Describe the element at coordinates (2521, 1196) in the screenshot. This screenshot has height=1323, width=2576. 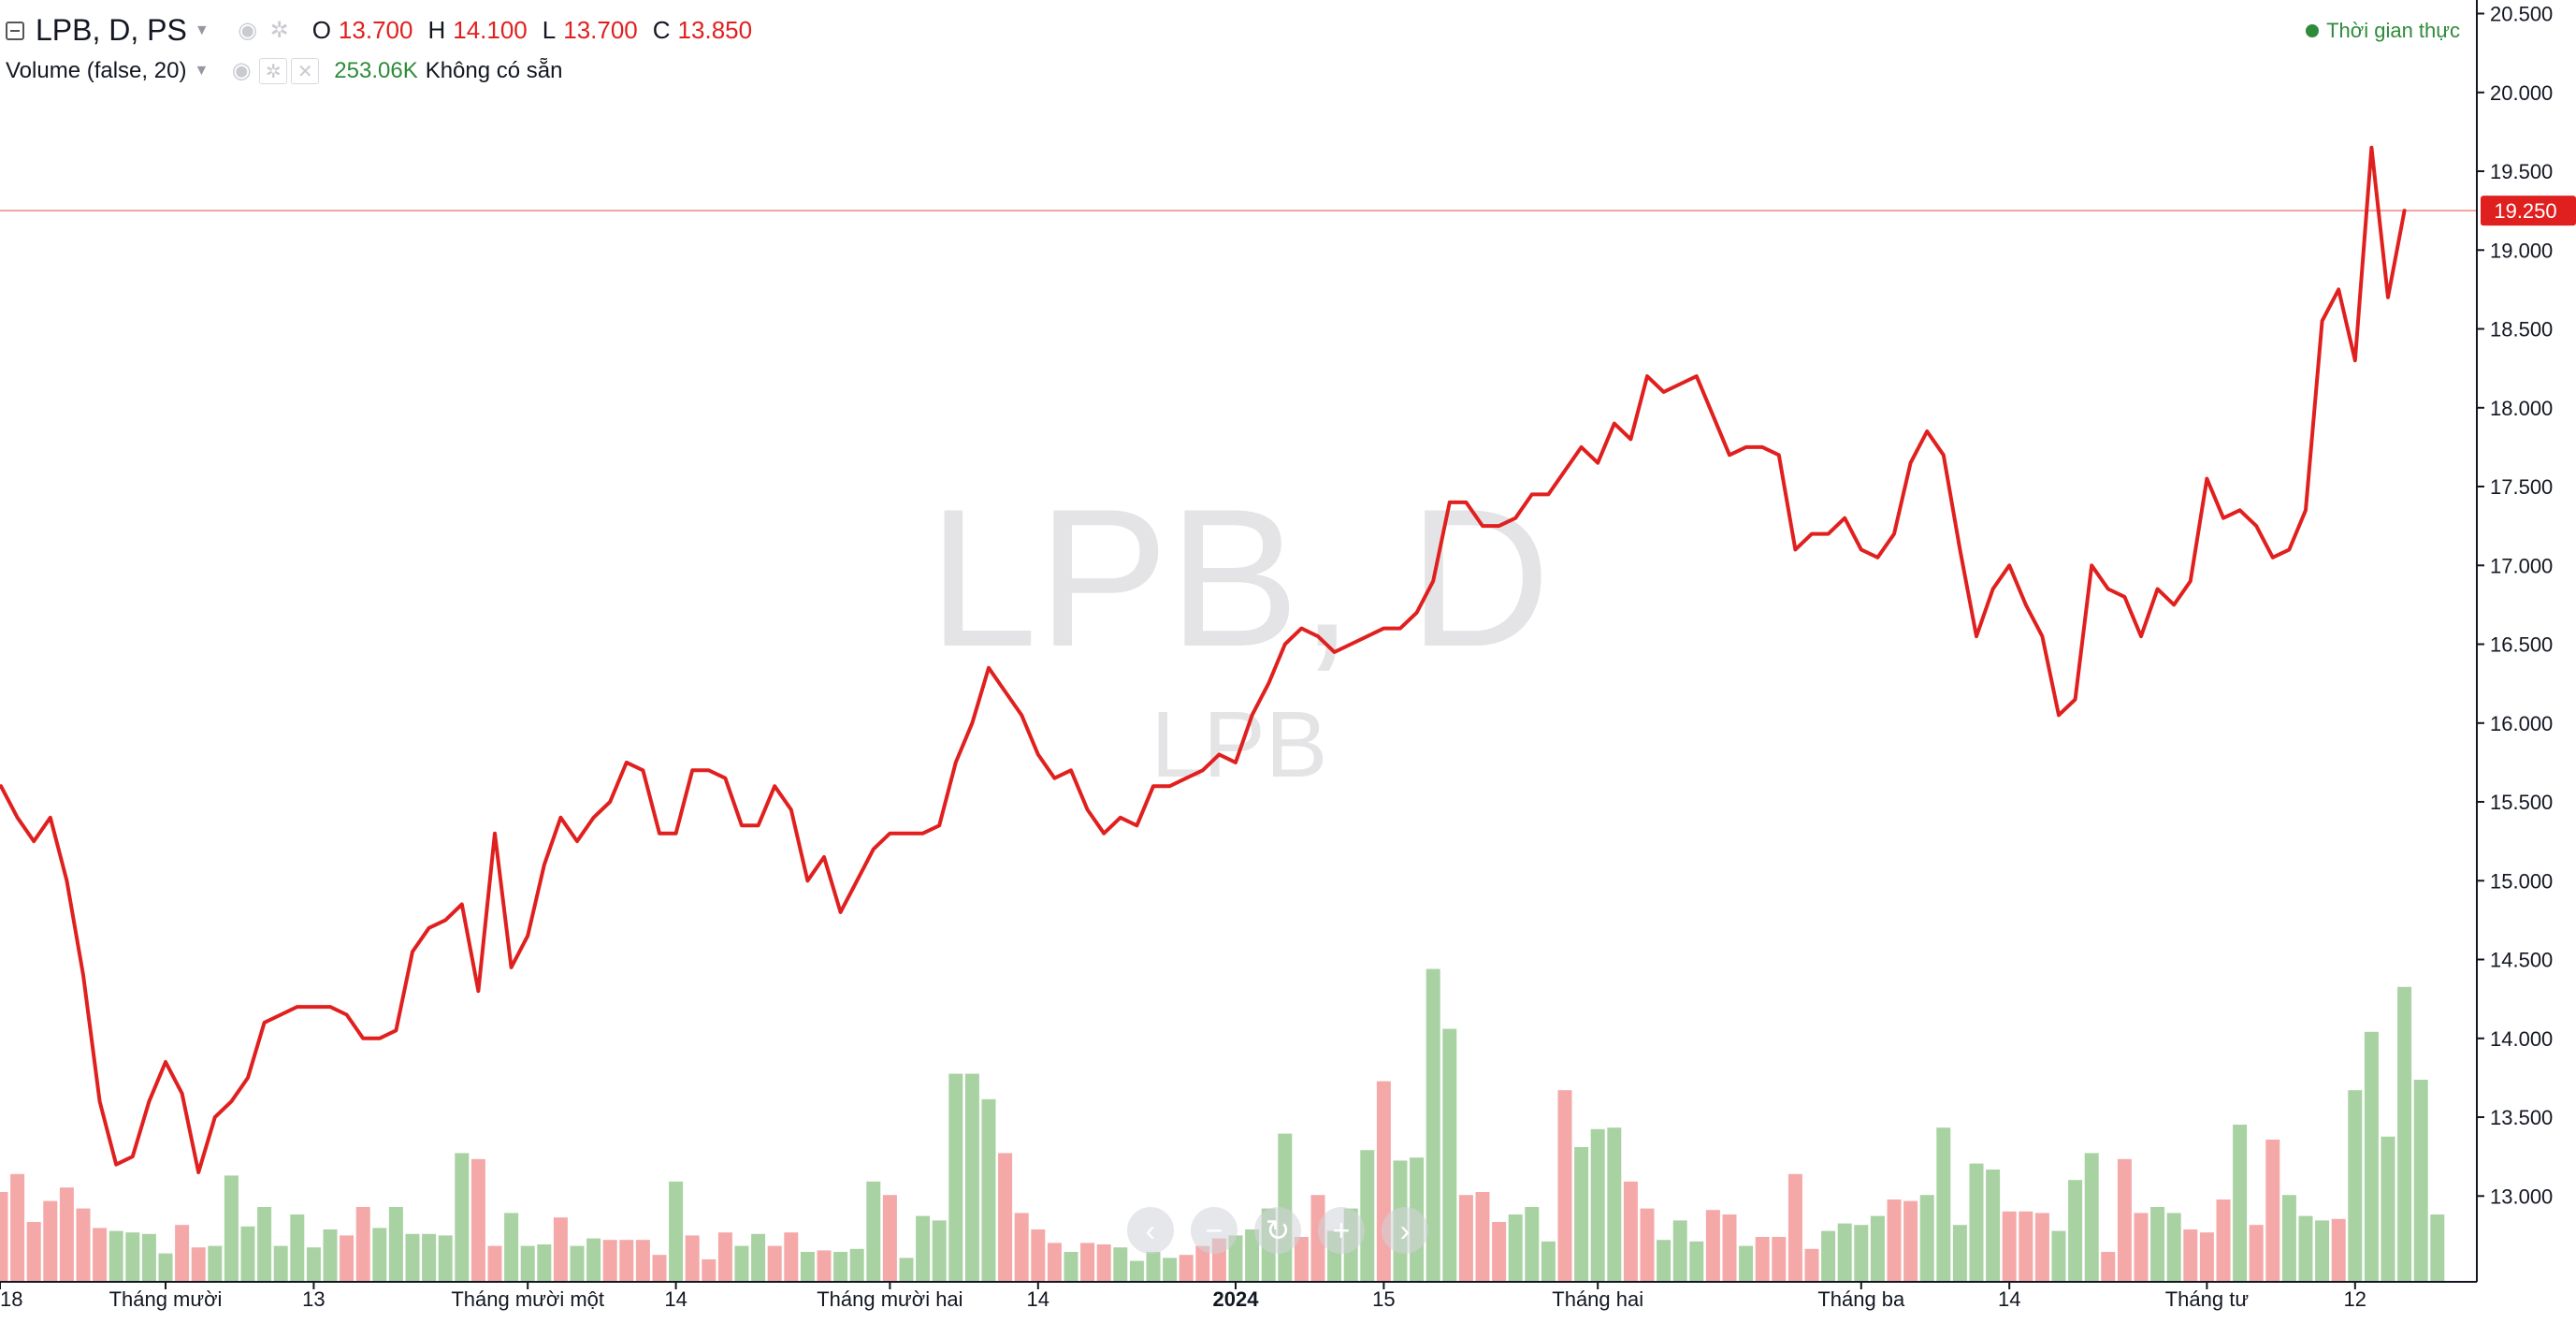
I see `price-tick-label: 13.000` at that location.